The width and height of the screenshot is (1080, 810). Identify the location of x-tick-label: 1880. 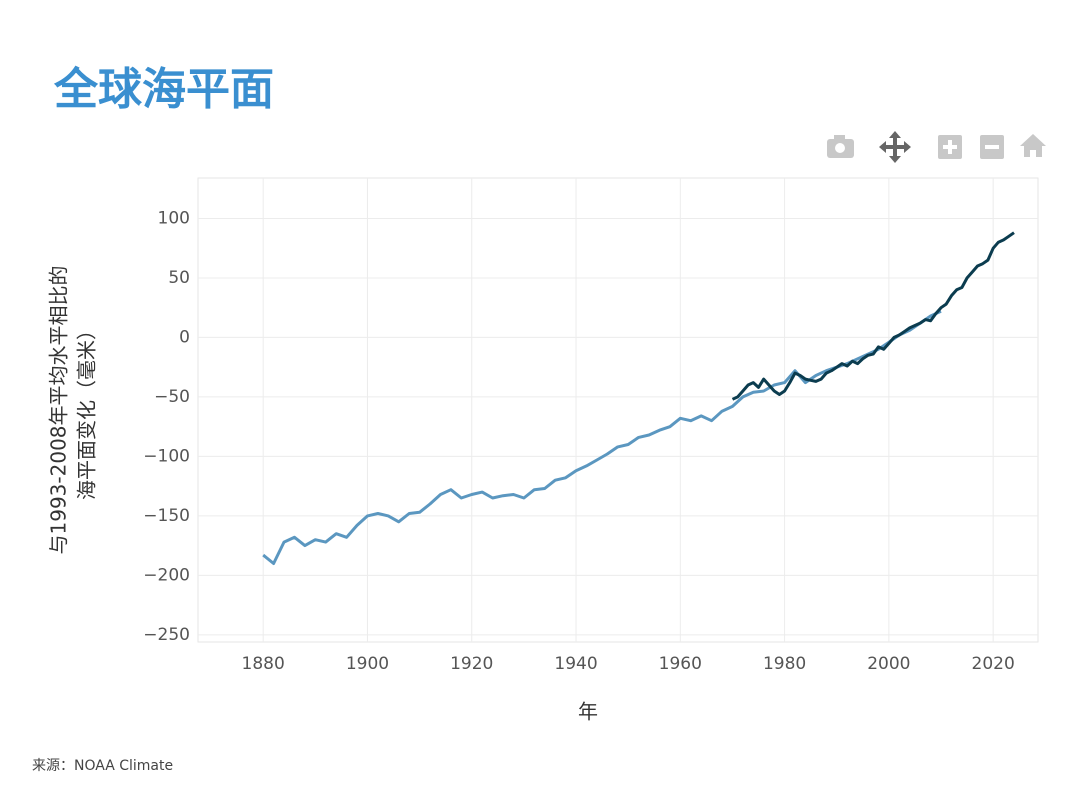
(263, 664).